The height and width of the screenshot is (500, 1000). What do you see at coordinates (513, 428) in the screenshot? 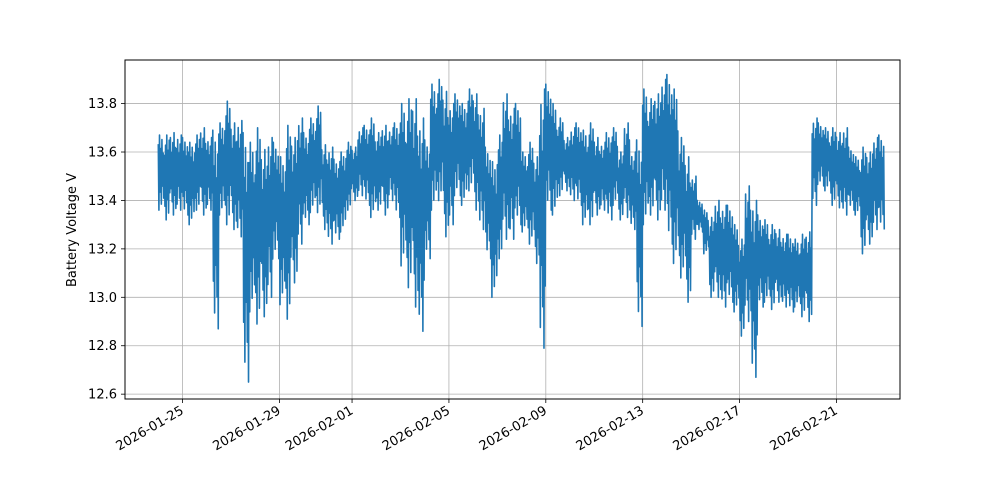
I see `x-tick-label: 2026-02-09` at bounding box center [513, 428].